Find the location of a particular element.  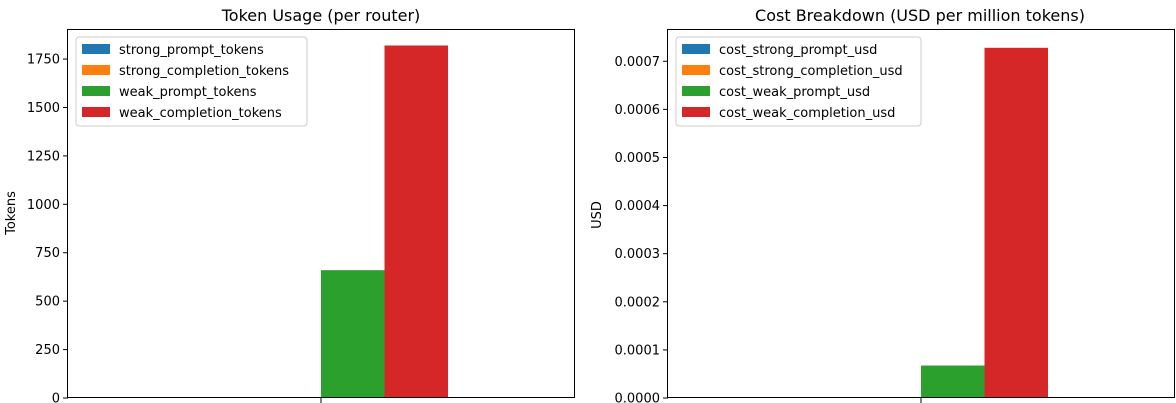

chart-title: Token Usage (per router) is located at coordinates (321, 15).